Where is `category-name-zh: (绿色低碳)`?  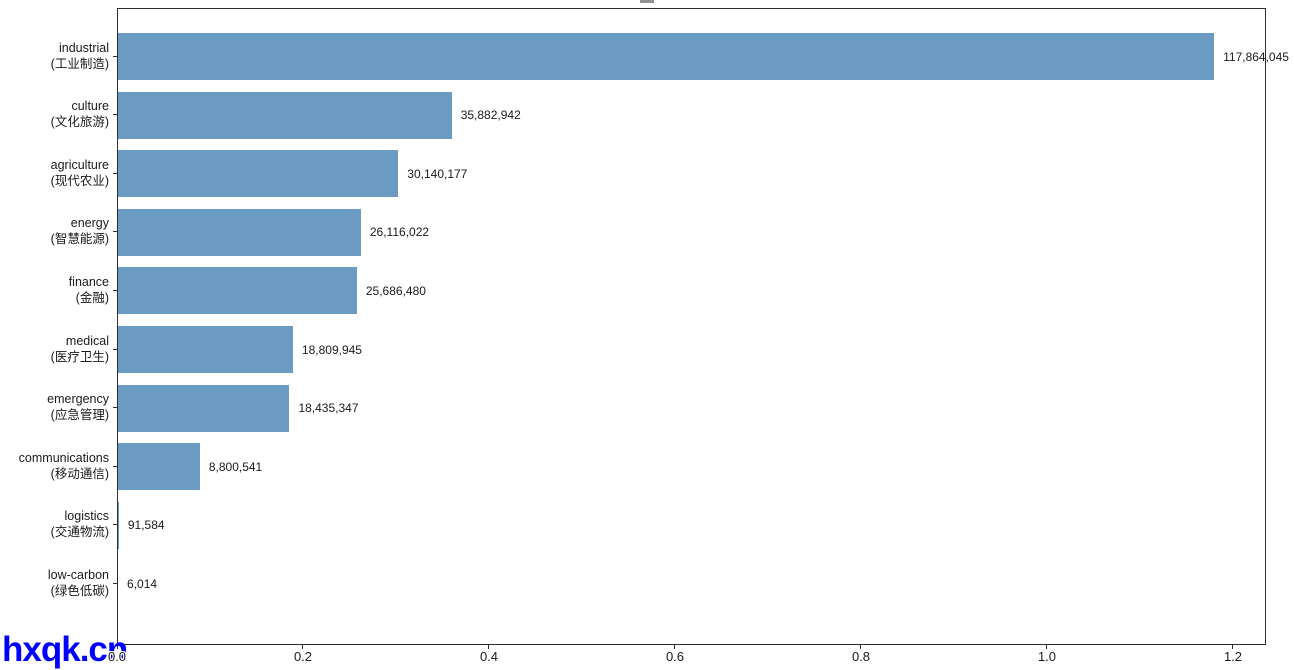
category-name-zh: (绿色低碳) is located at coordinates (79, 590).